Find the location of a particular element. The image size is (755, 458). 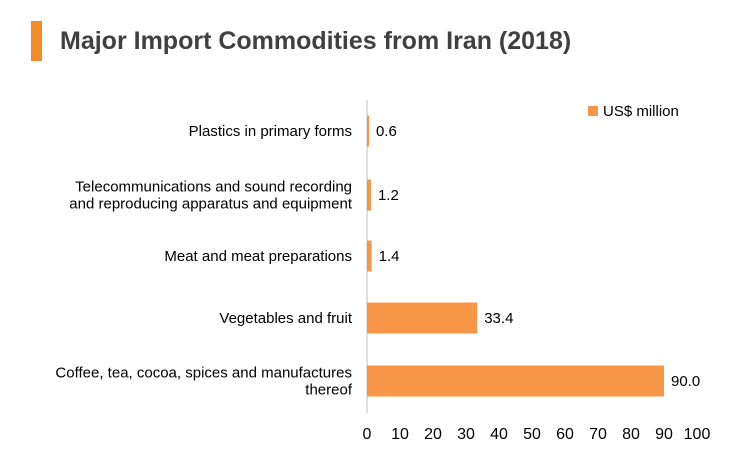

x-tick-label: 10 is located at coordinates (400, 434).